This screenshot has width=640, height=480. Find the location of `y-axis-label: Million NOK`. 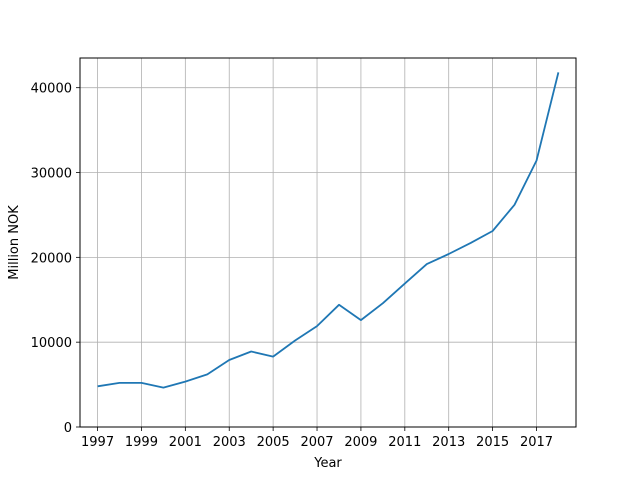

y-axis-label: Million NOK is located at coordinates (14, 242).